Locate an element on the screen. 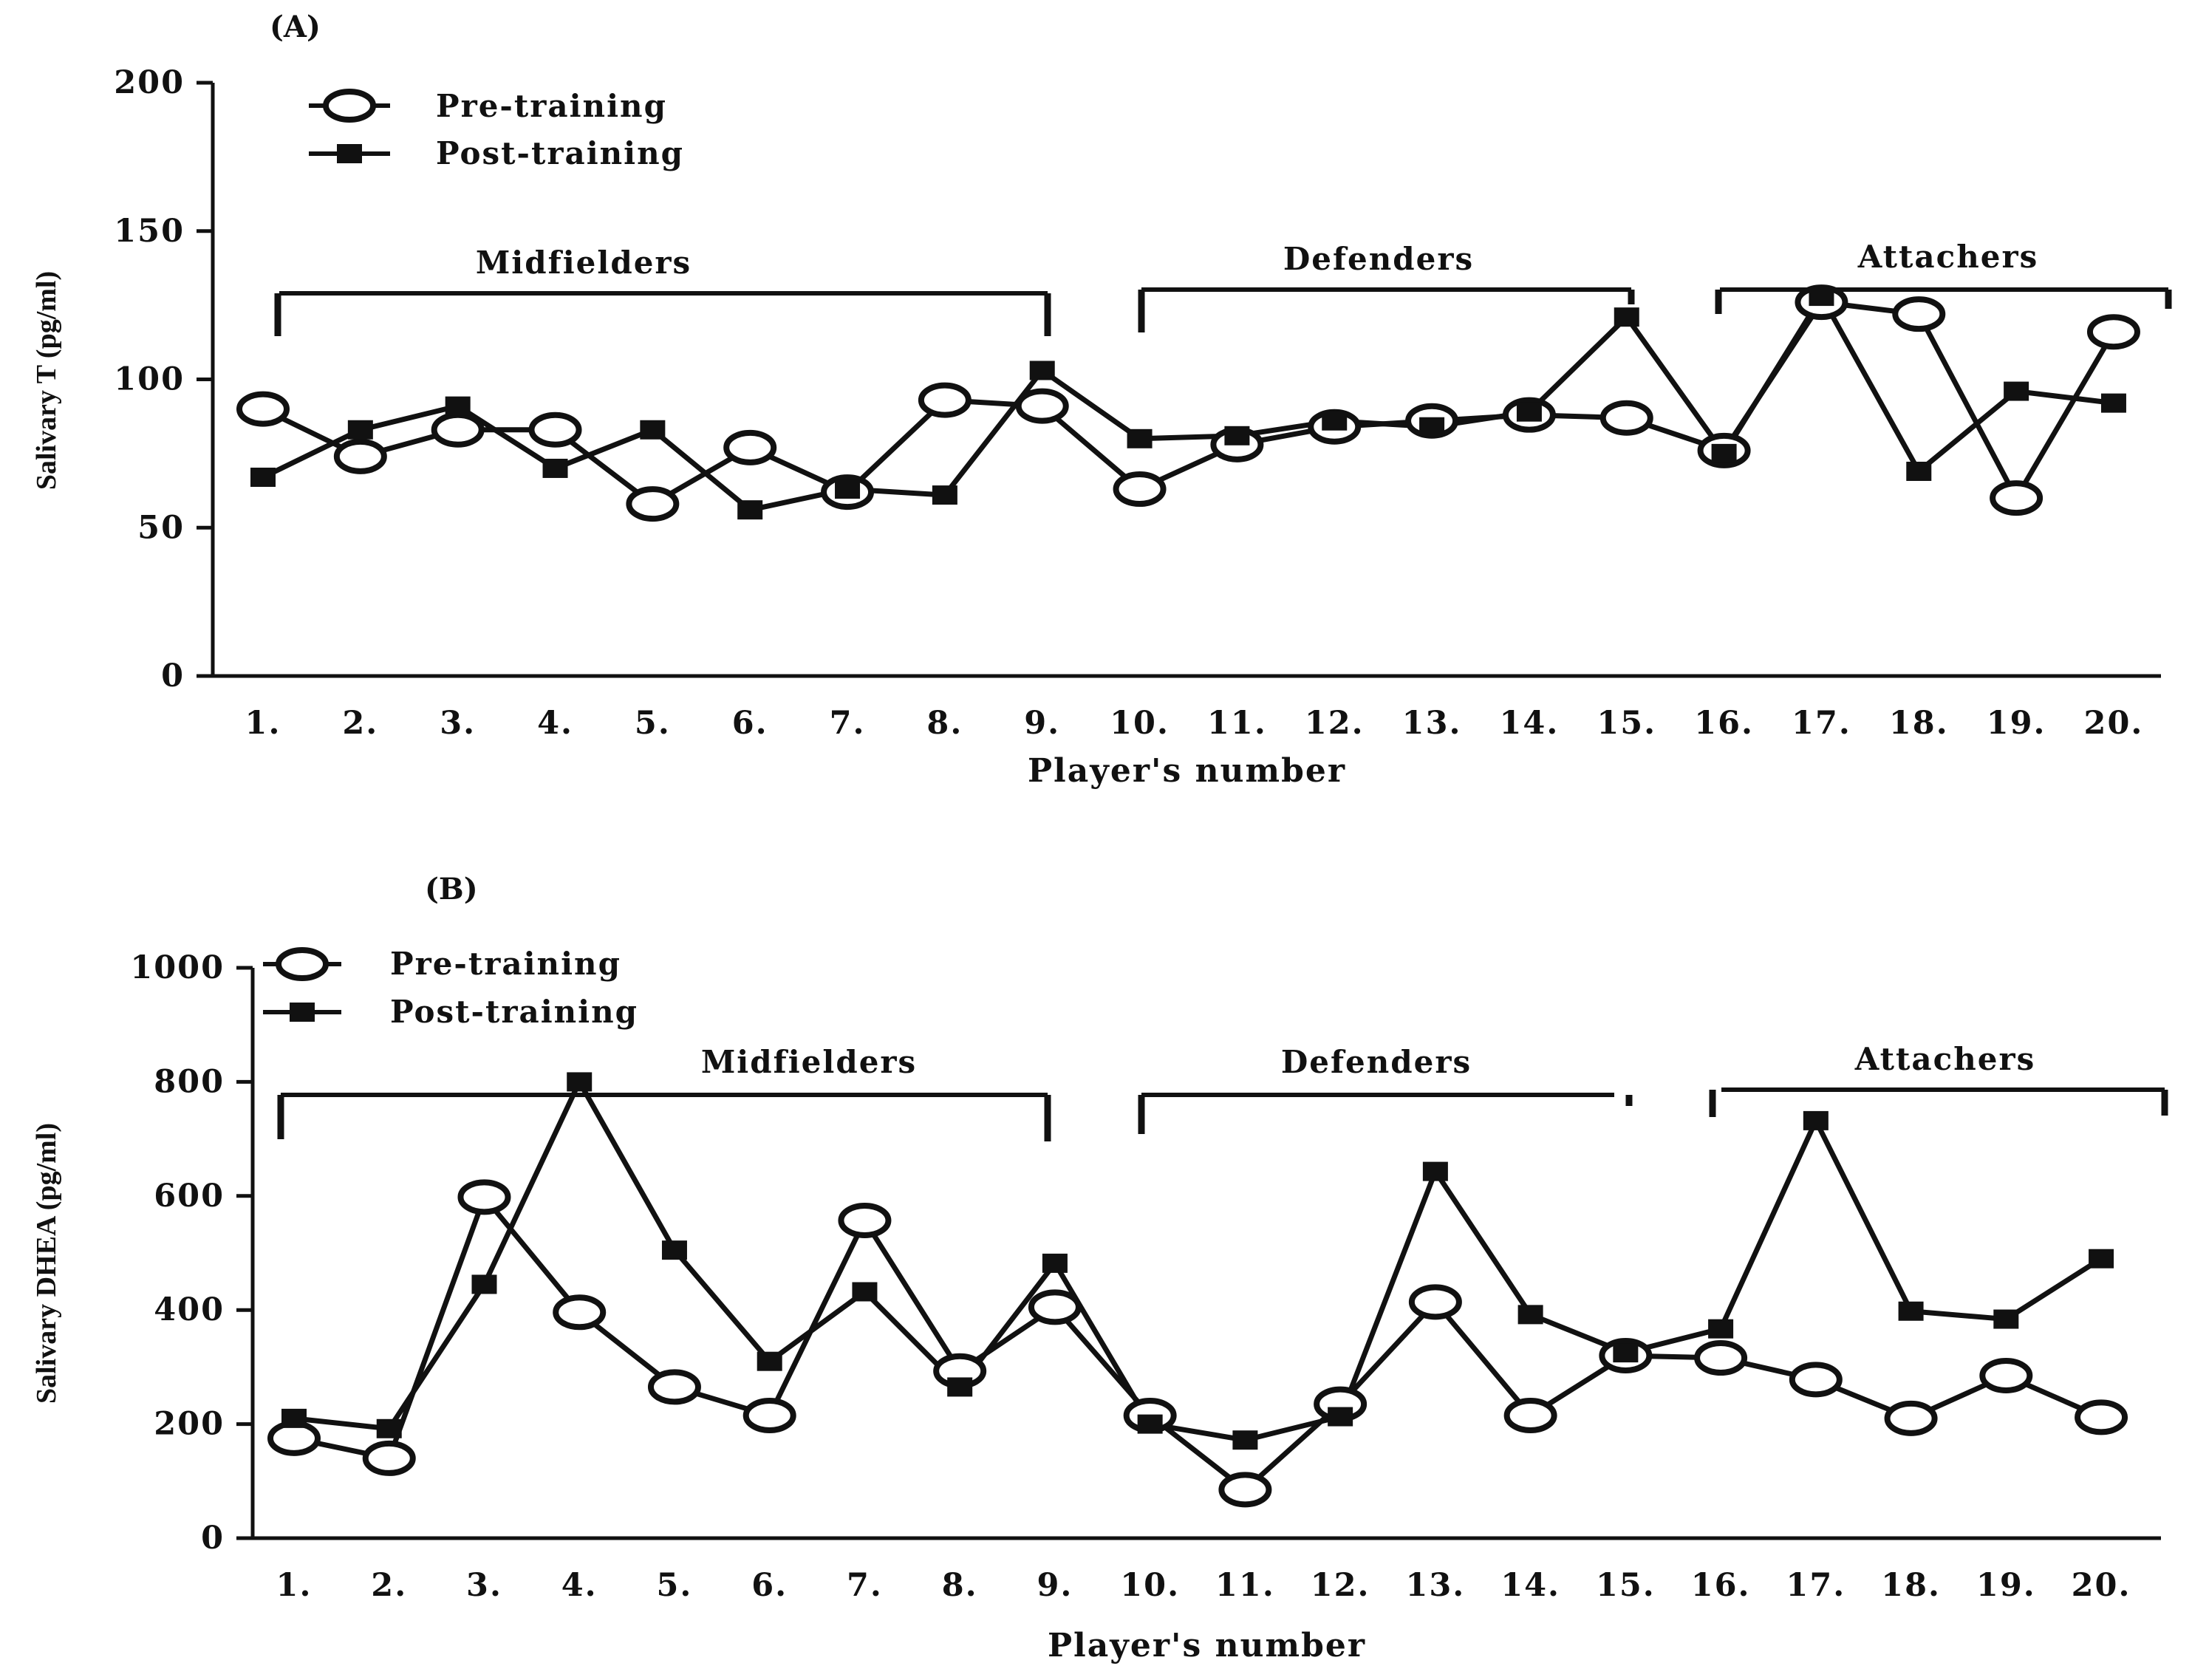 The image size is (2192, 1680). series-line-post-training is located at coordinates (1188, 403).